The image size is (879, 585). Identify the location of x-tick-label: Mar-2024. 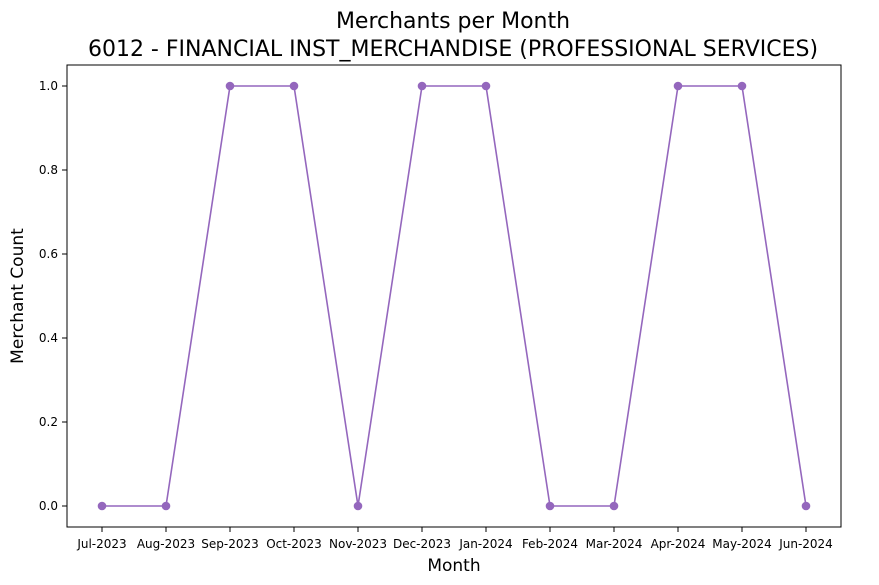
(614, 544).